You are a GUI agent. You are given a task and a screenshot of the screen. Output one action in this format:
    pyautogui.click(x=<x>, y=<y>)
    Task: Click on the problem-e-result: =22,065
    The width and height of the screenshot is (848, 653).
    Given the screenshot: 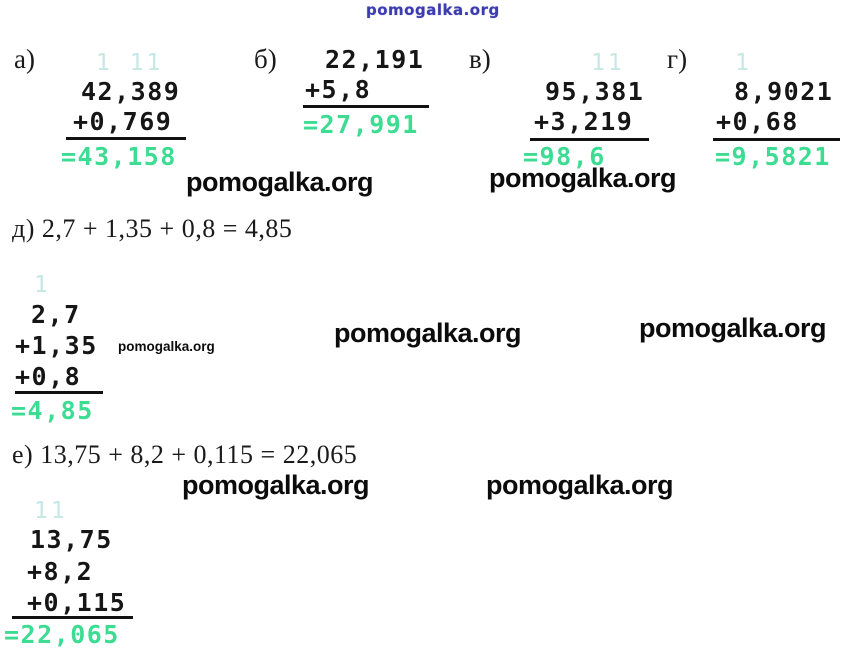 What is the action you would take?
    pyautogui.click(x=62, y=634)
    